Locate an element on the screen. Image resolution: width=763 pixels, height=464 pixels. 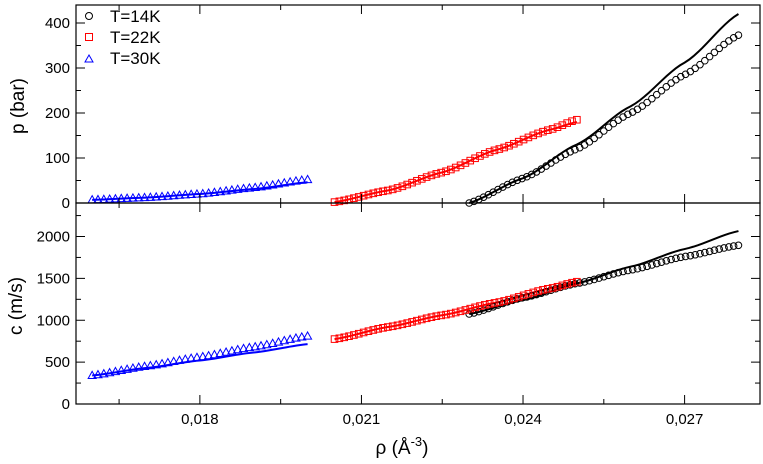
legend: T=14K T=22K T=30K is located at coordinates (122, 37).